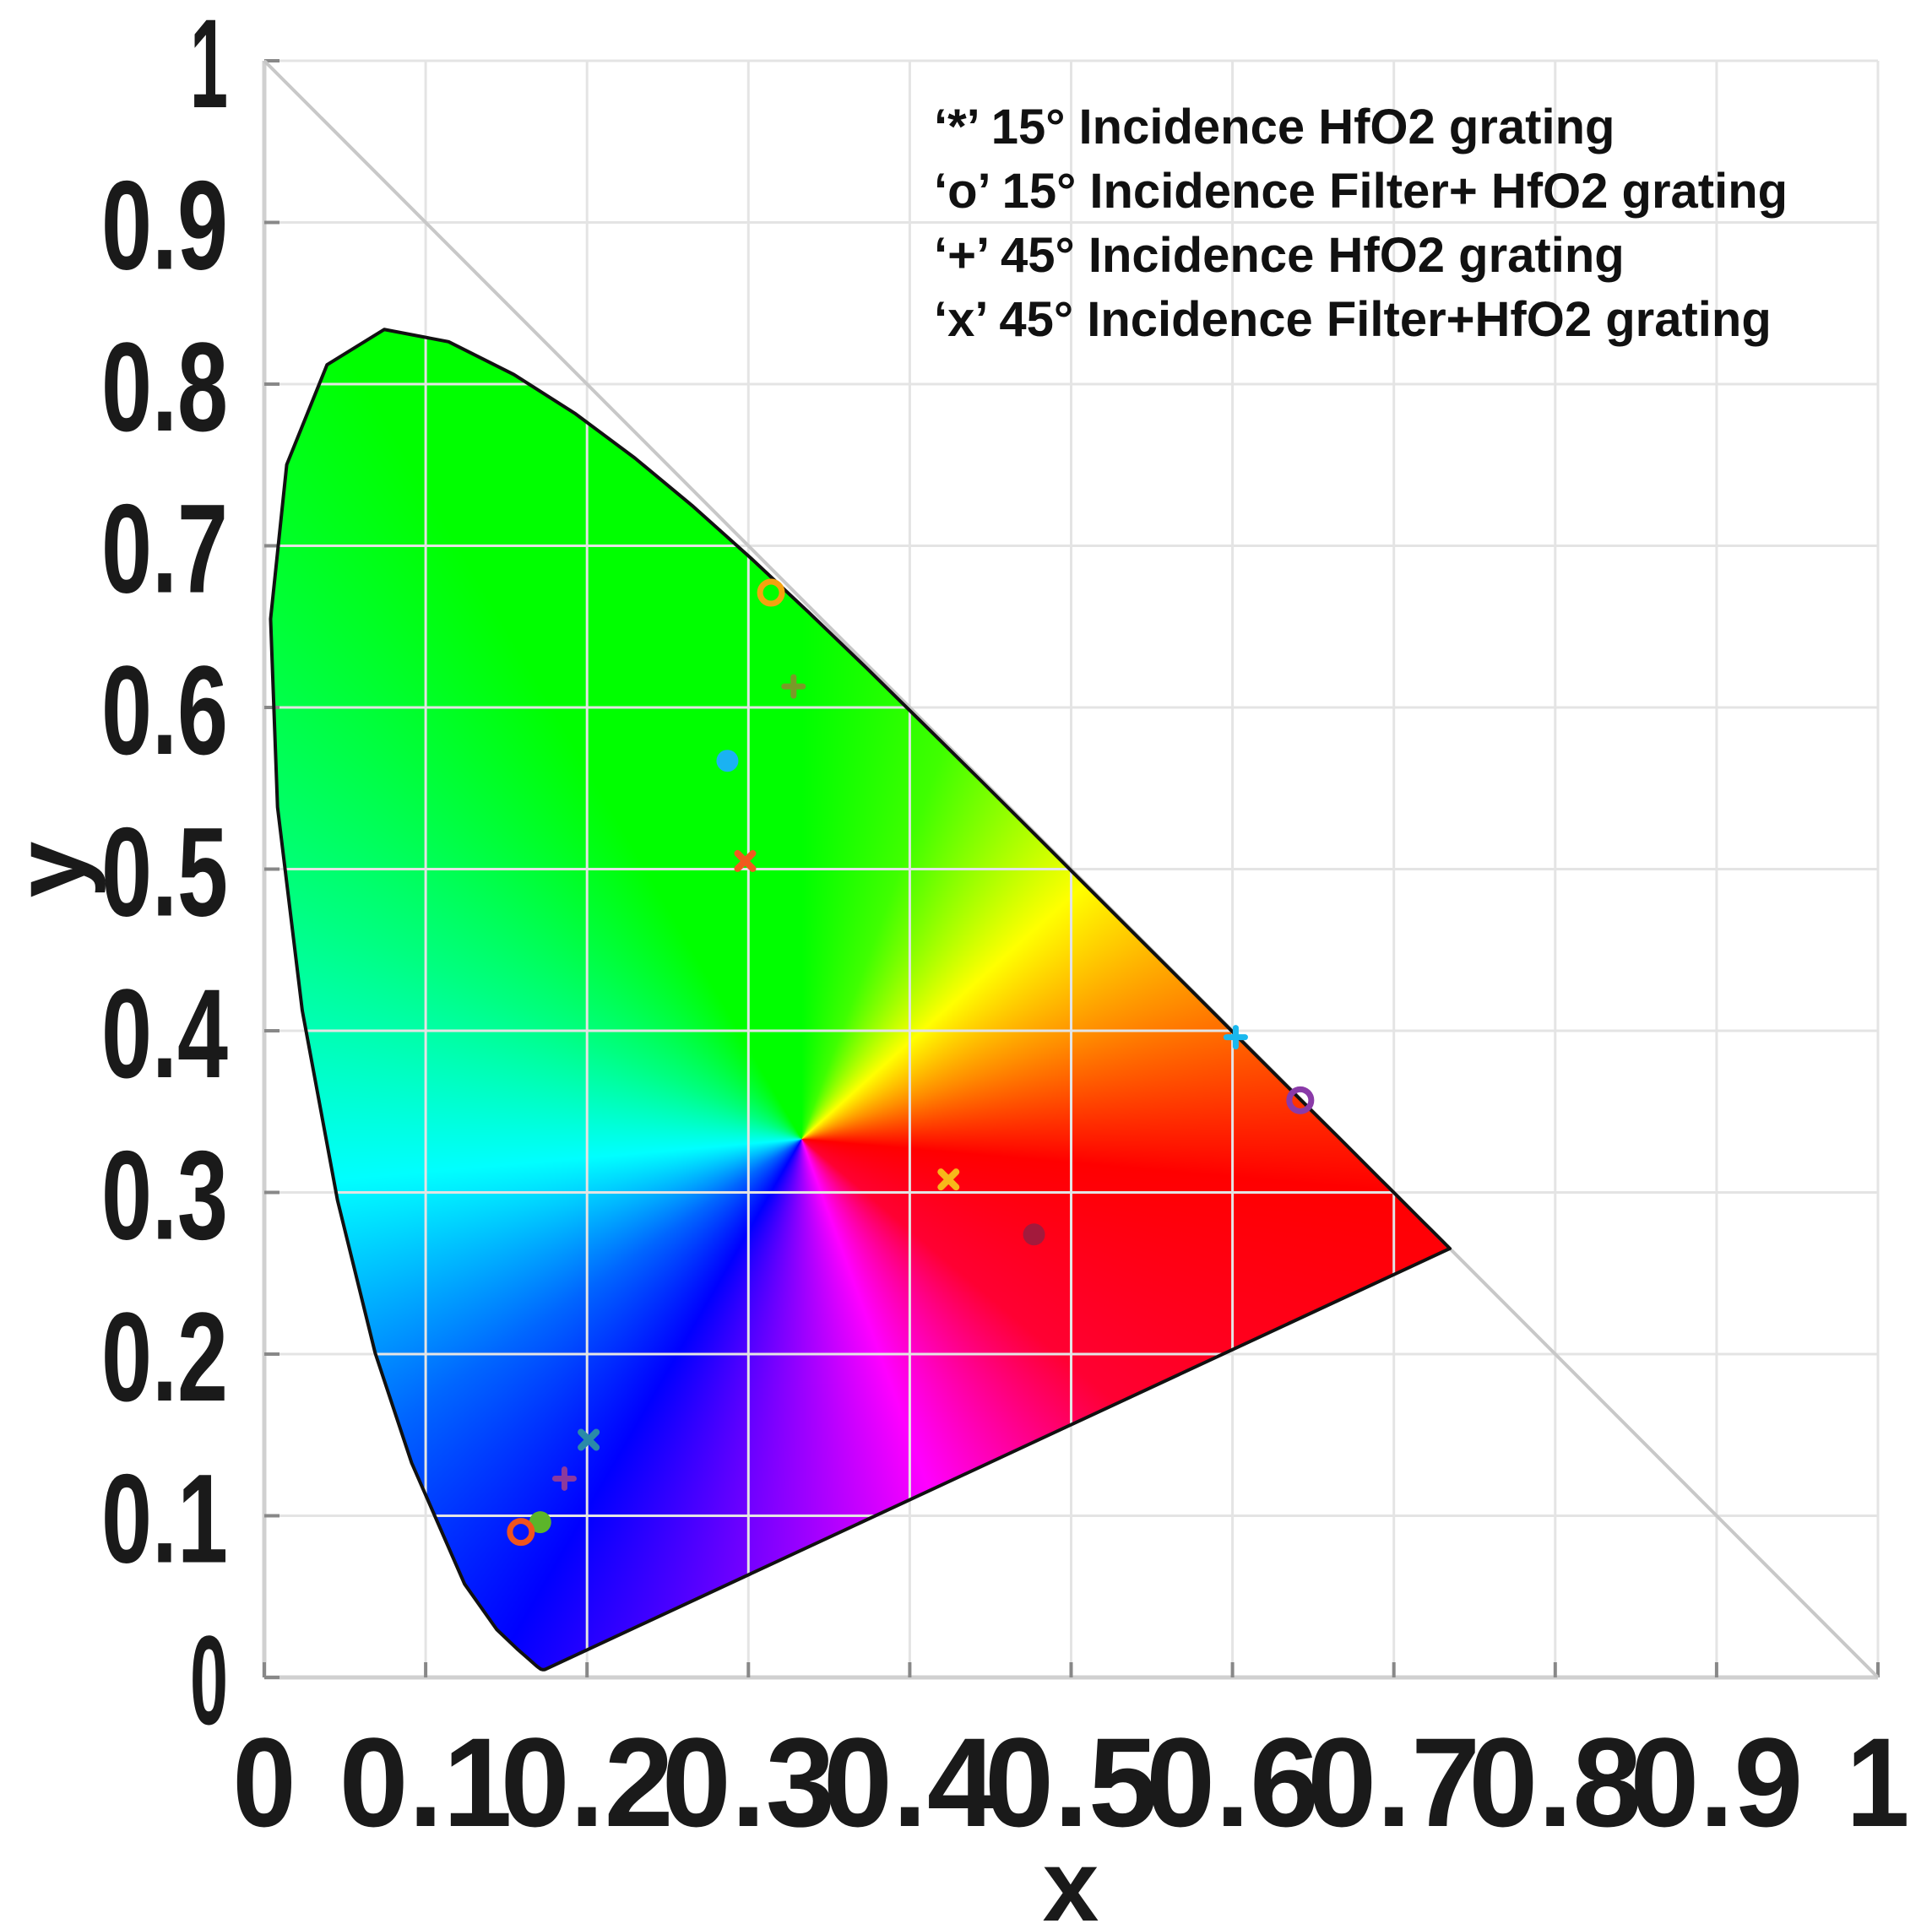  I want to click on x-tick-labels: 0 0.10.20.30.40.50.60.70.80.9 1, so click(1071, 1782).